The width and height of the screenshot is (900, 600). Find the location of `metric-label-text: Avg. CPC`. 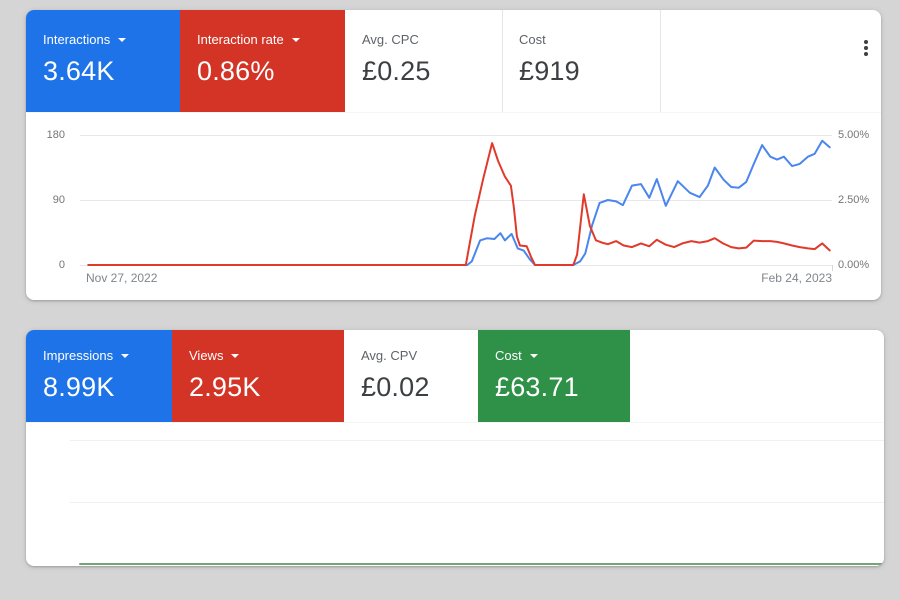

metric-label-text: Avg. CPC is located at coordinates (390, 39).